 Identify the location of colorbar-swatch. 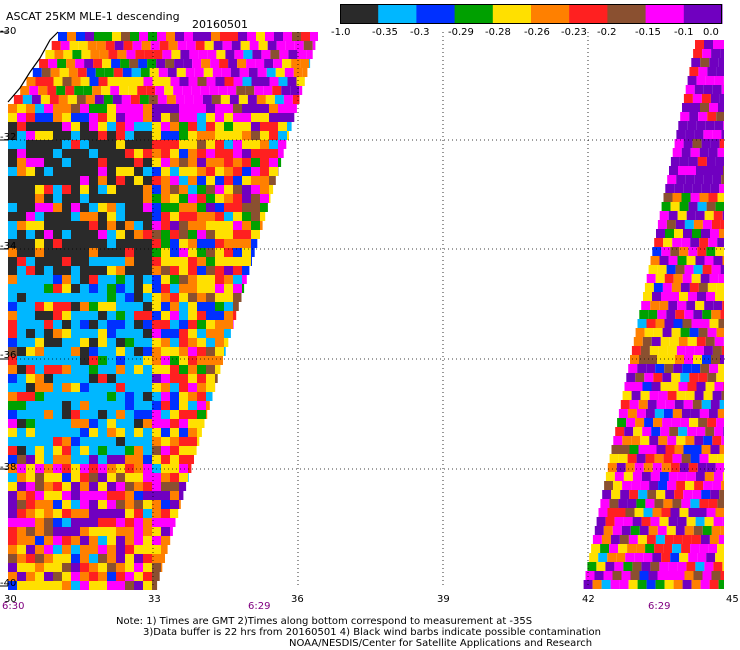
(474, 14).